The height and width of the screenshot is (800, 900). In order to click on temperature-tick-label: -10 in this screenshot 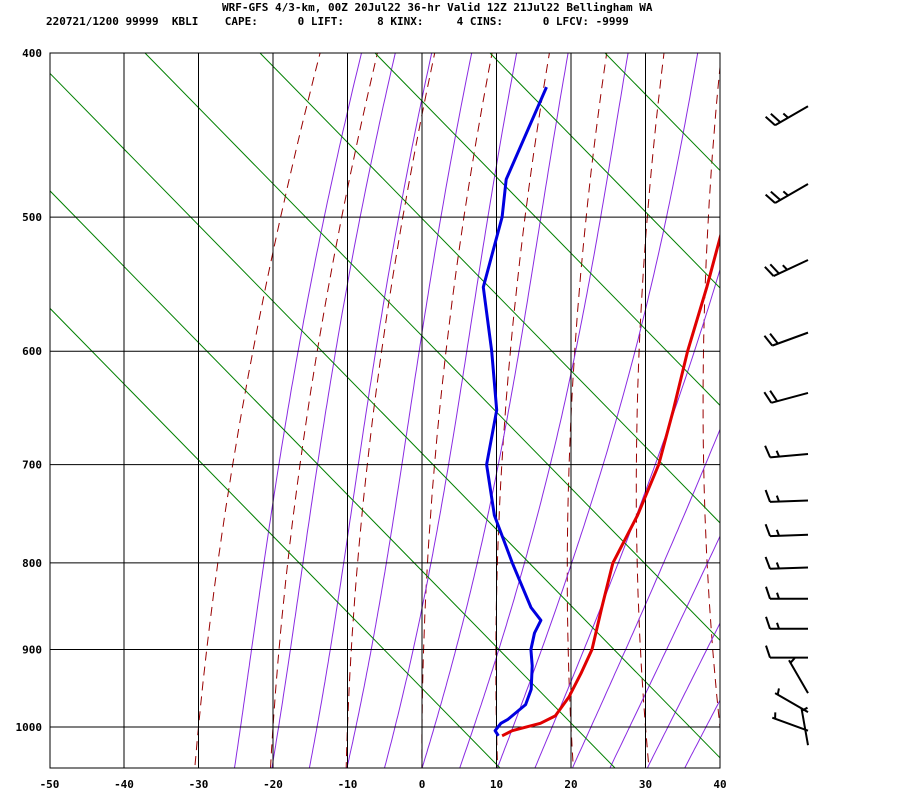, I will do `click(348, 784)`.